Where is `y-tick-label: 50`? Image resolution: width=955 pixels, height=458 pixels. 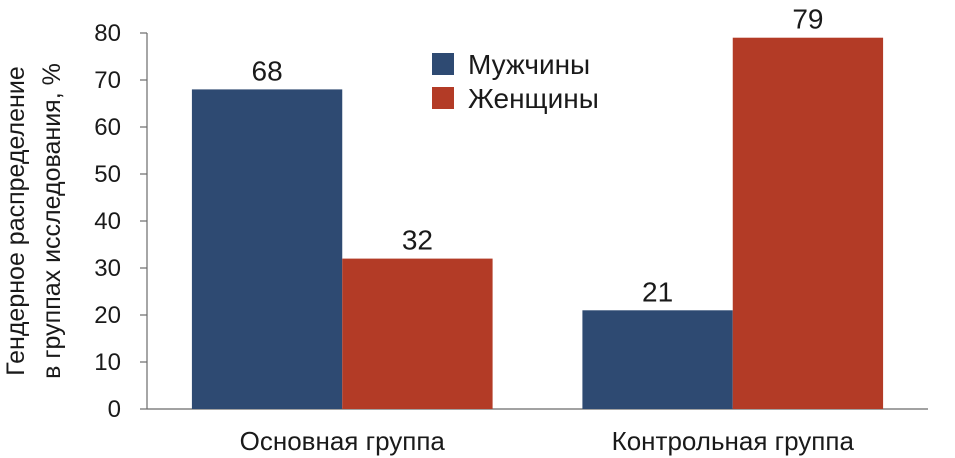 y-tick-label: 50 is located at coordinates (107, 174).